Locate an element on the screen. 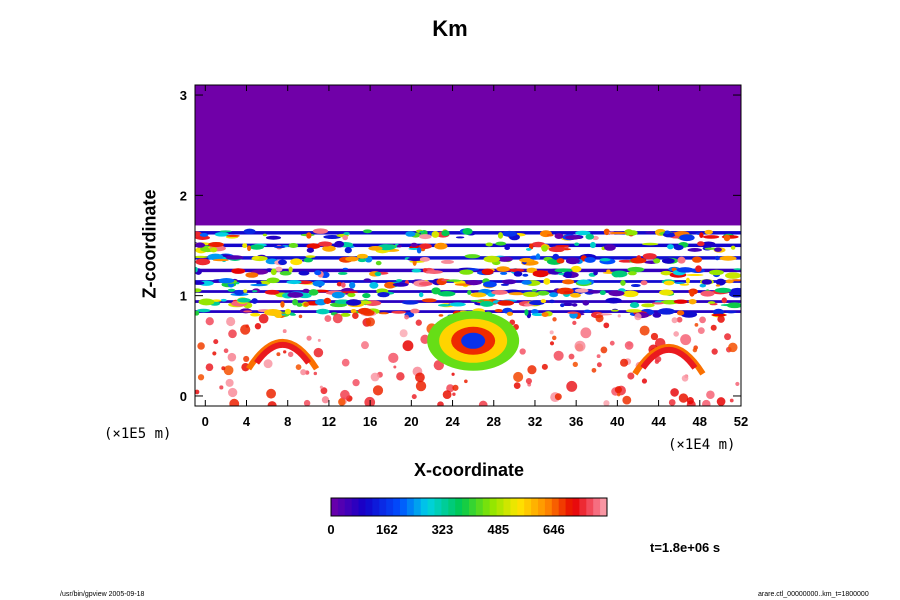  colorbar-tick-label: 646 is located at coordinates (554, 529).